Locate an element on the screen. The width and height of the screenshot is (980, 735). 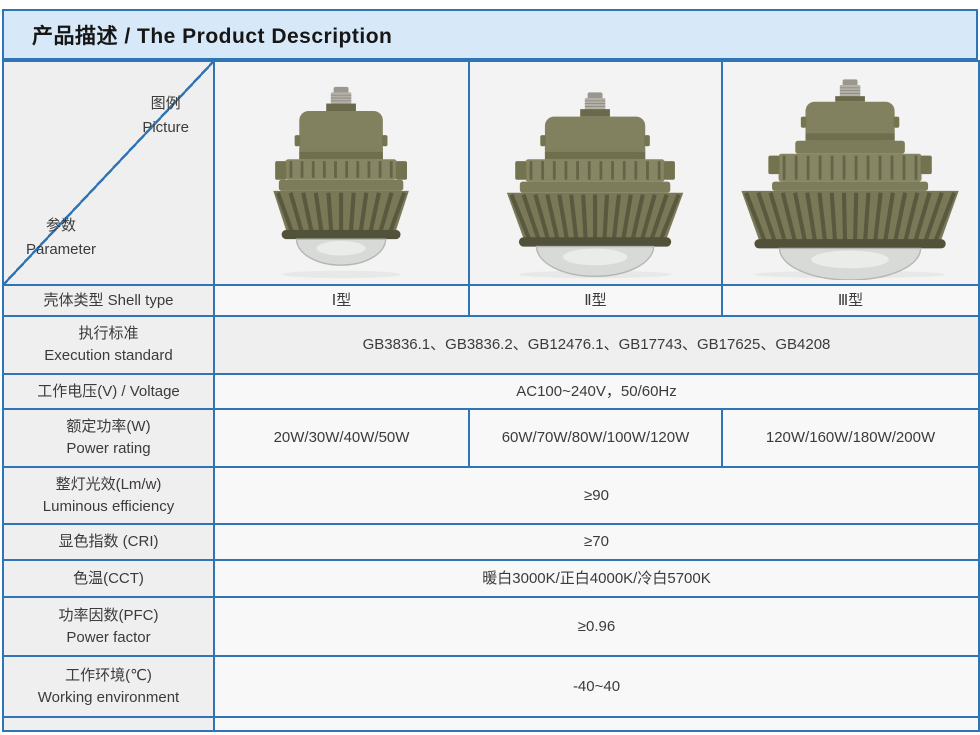
section-title: 产品描述 / The Product Description is located at coordinates (212, 36).